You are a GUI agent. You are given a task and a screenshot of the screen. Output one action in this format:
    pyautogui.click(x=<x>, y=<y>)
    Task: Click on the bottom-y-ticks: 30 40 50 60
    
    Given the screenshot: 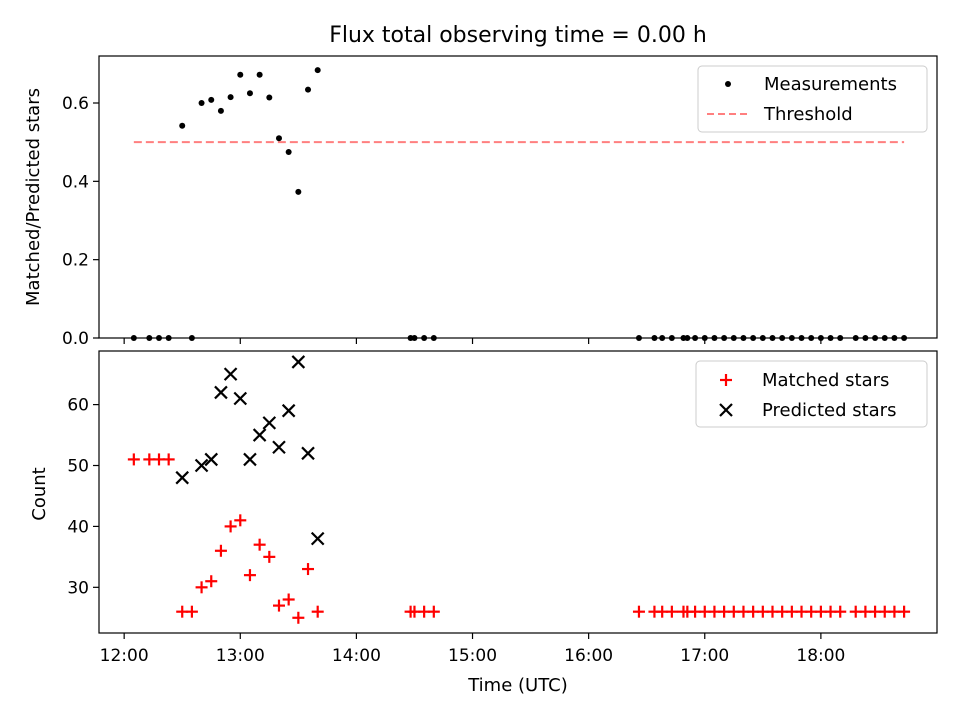 What is the action you would take?
    pyautogui.click(x=83, y=497)
    